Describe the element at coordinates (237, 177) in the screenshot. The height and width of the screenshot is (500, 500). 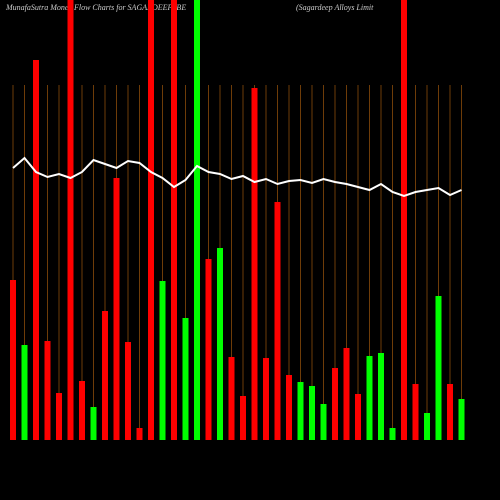
I see `money-flow-line` at that location.